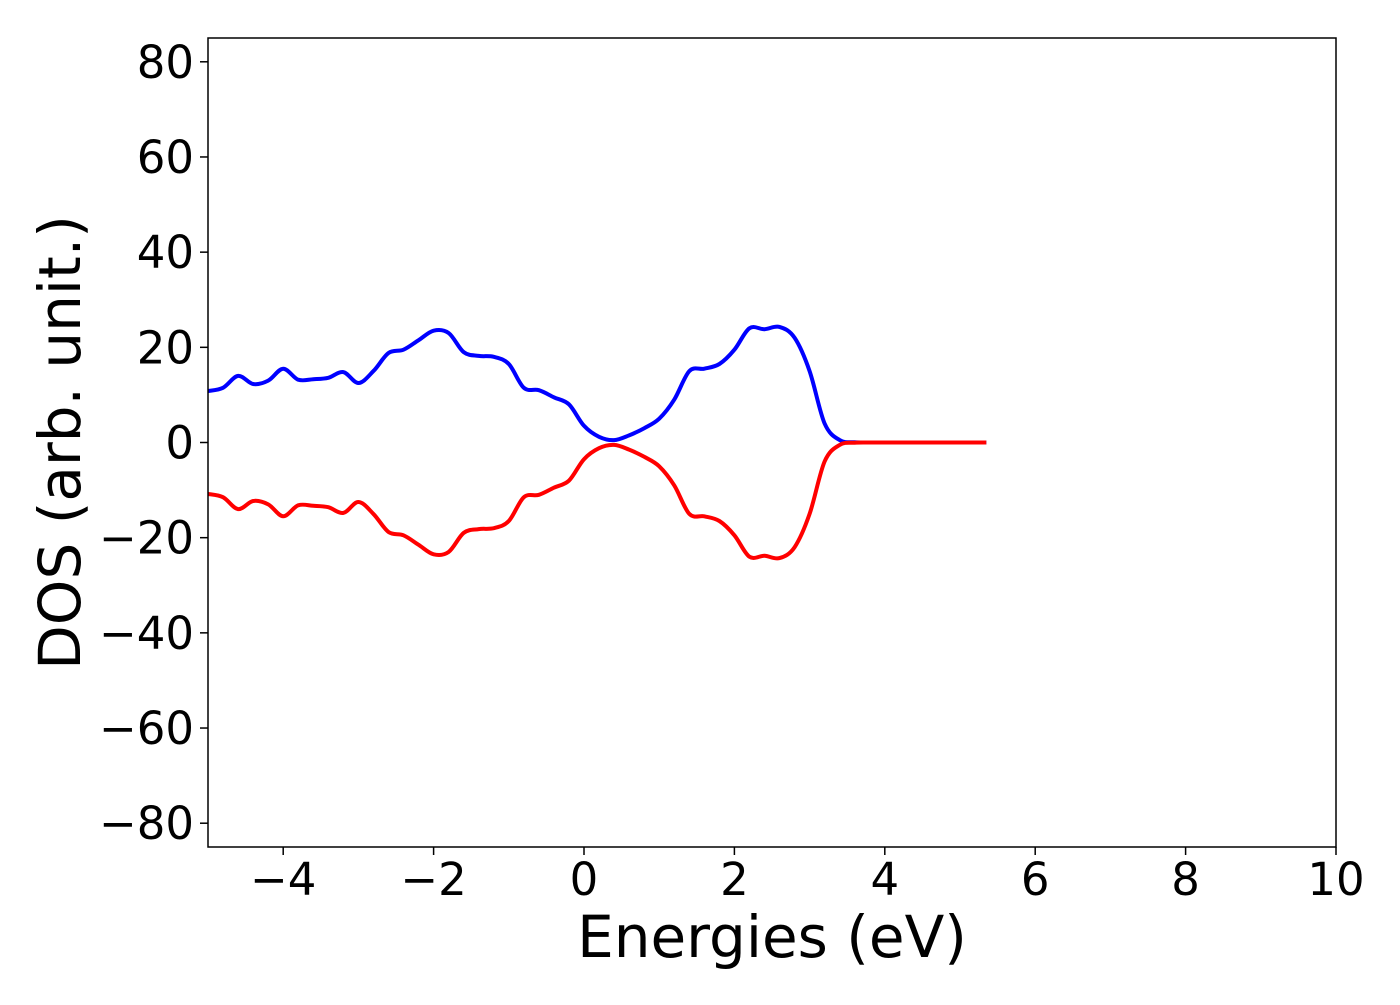 This screenshot has width=1400, height=1005. Describe the element at coordinates (772, 937) in the screenshot. I see `x-axis-label: Energies (eV)` at that location.